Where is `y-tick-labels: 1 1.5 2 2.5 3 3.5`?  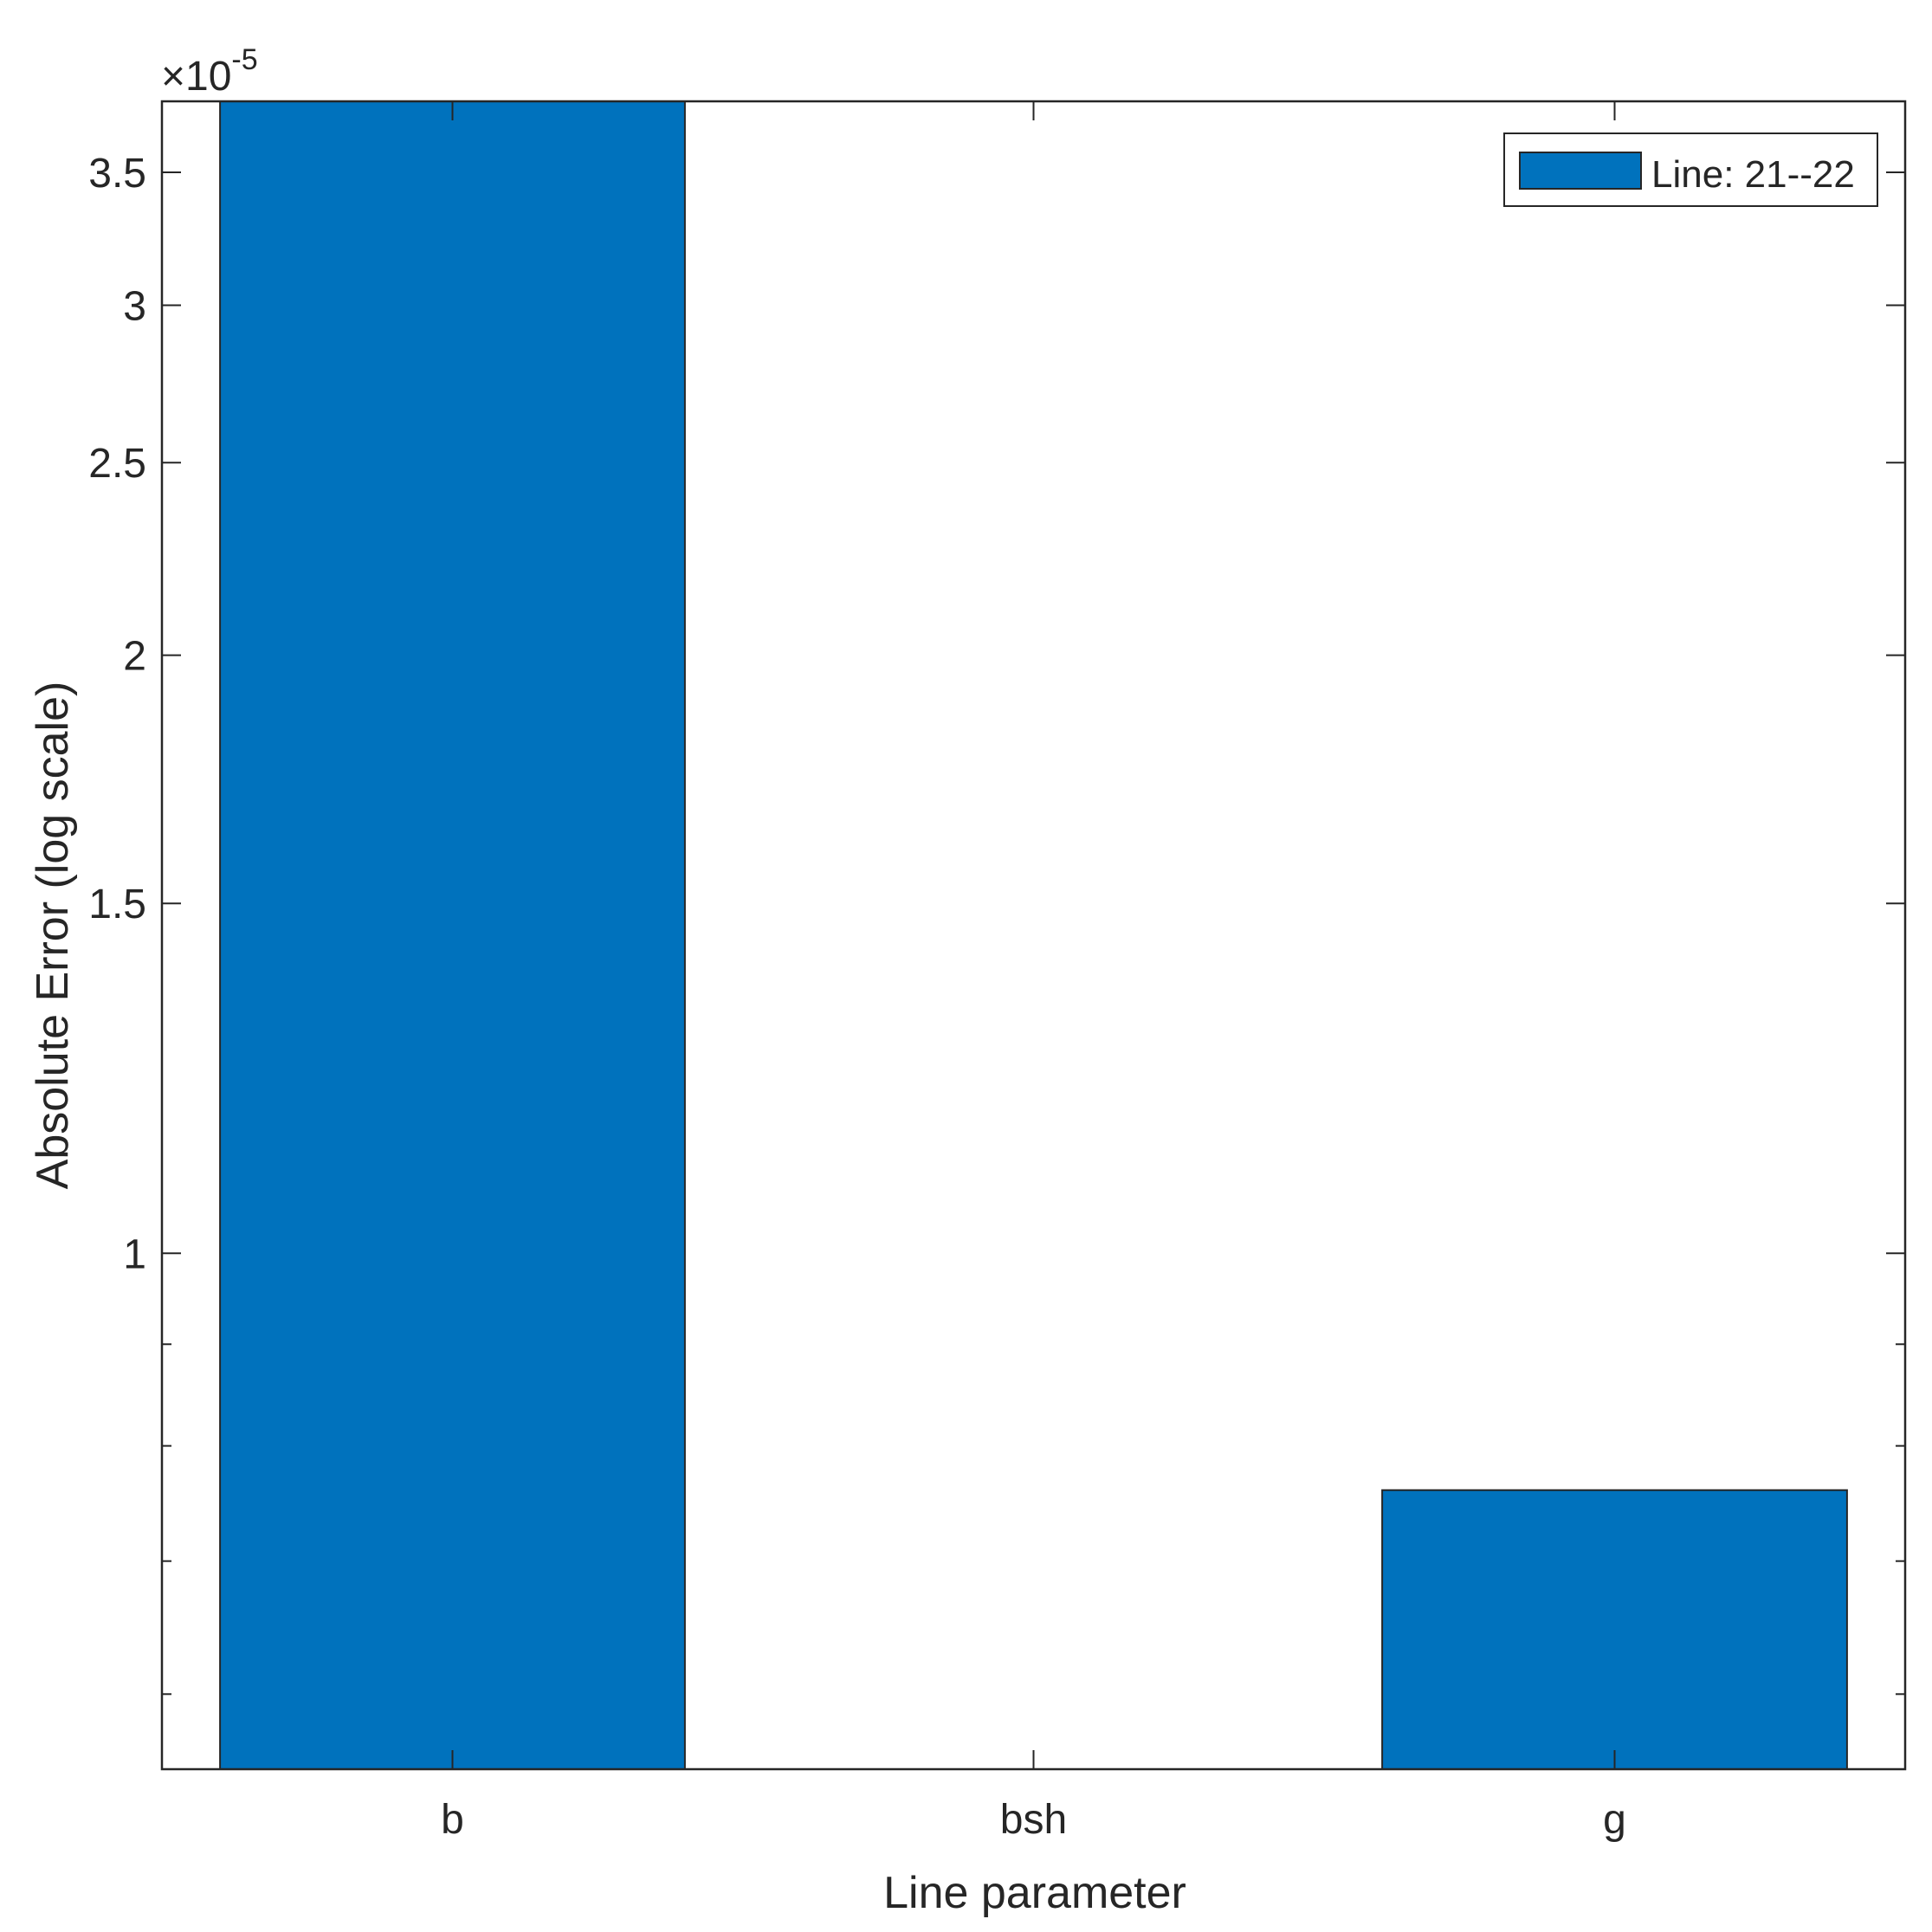
y-tick-labels: 1 1.5 2 2.5 3 3.5 is located at coordinates (117, 714).